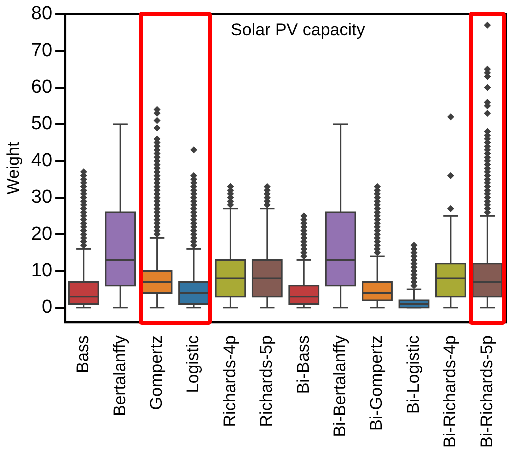 The height and width of the screenshot is (451, 512). Describe the element at coordinates (13, 168) in the screenshot. I see `y-axis-title: Weight` at that location.